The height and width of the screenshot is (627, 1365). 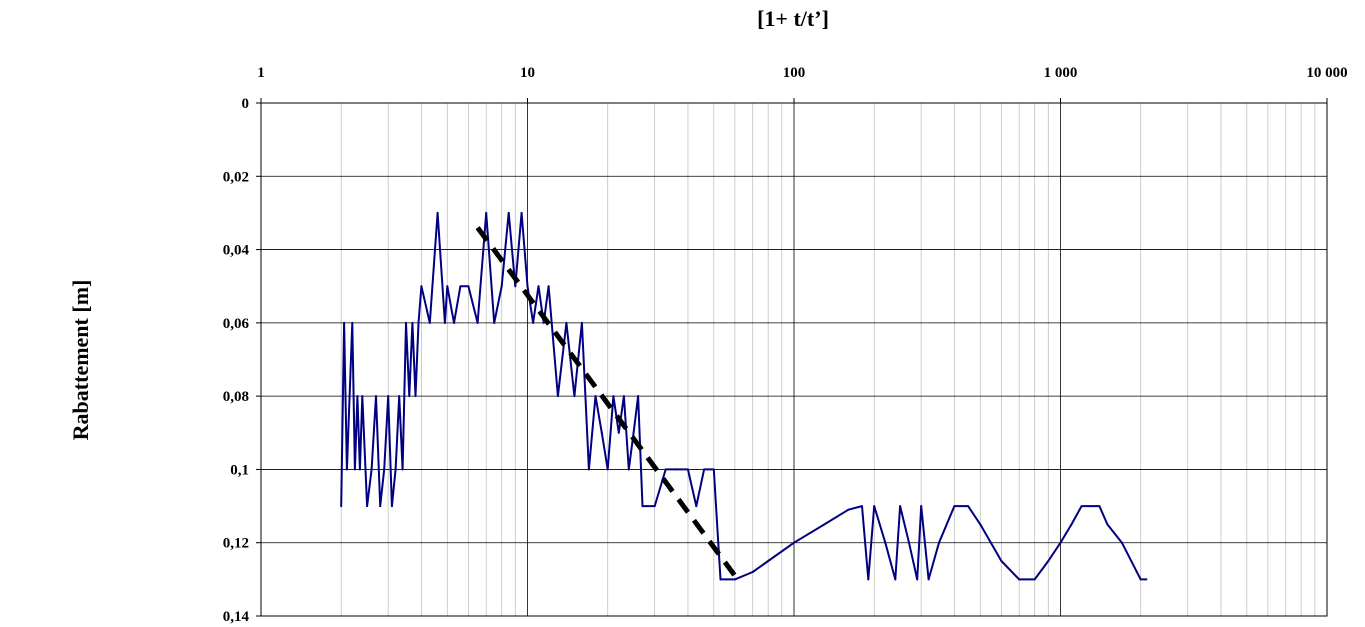 I want to click on y-tick-label: 0,04, so click(x=236, y=251).